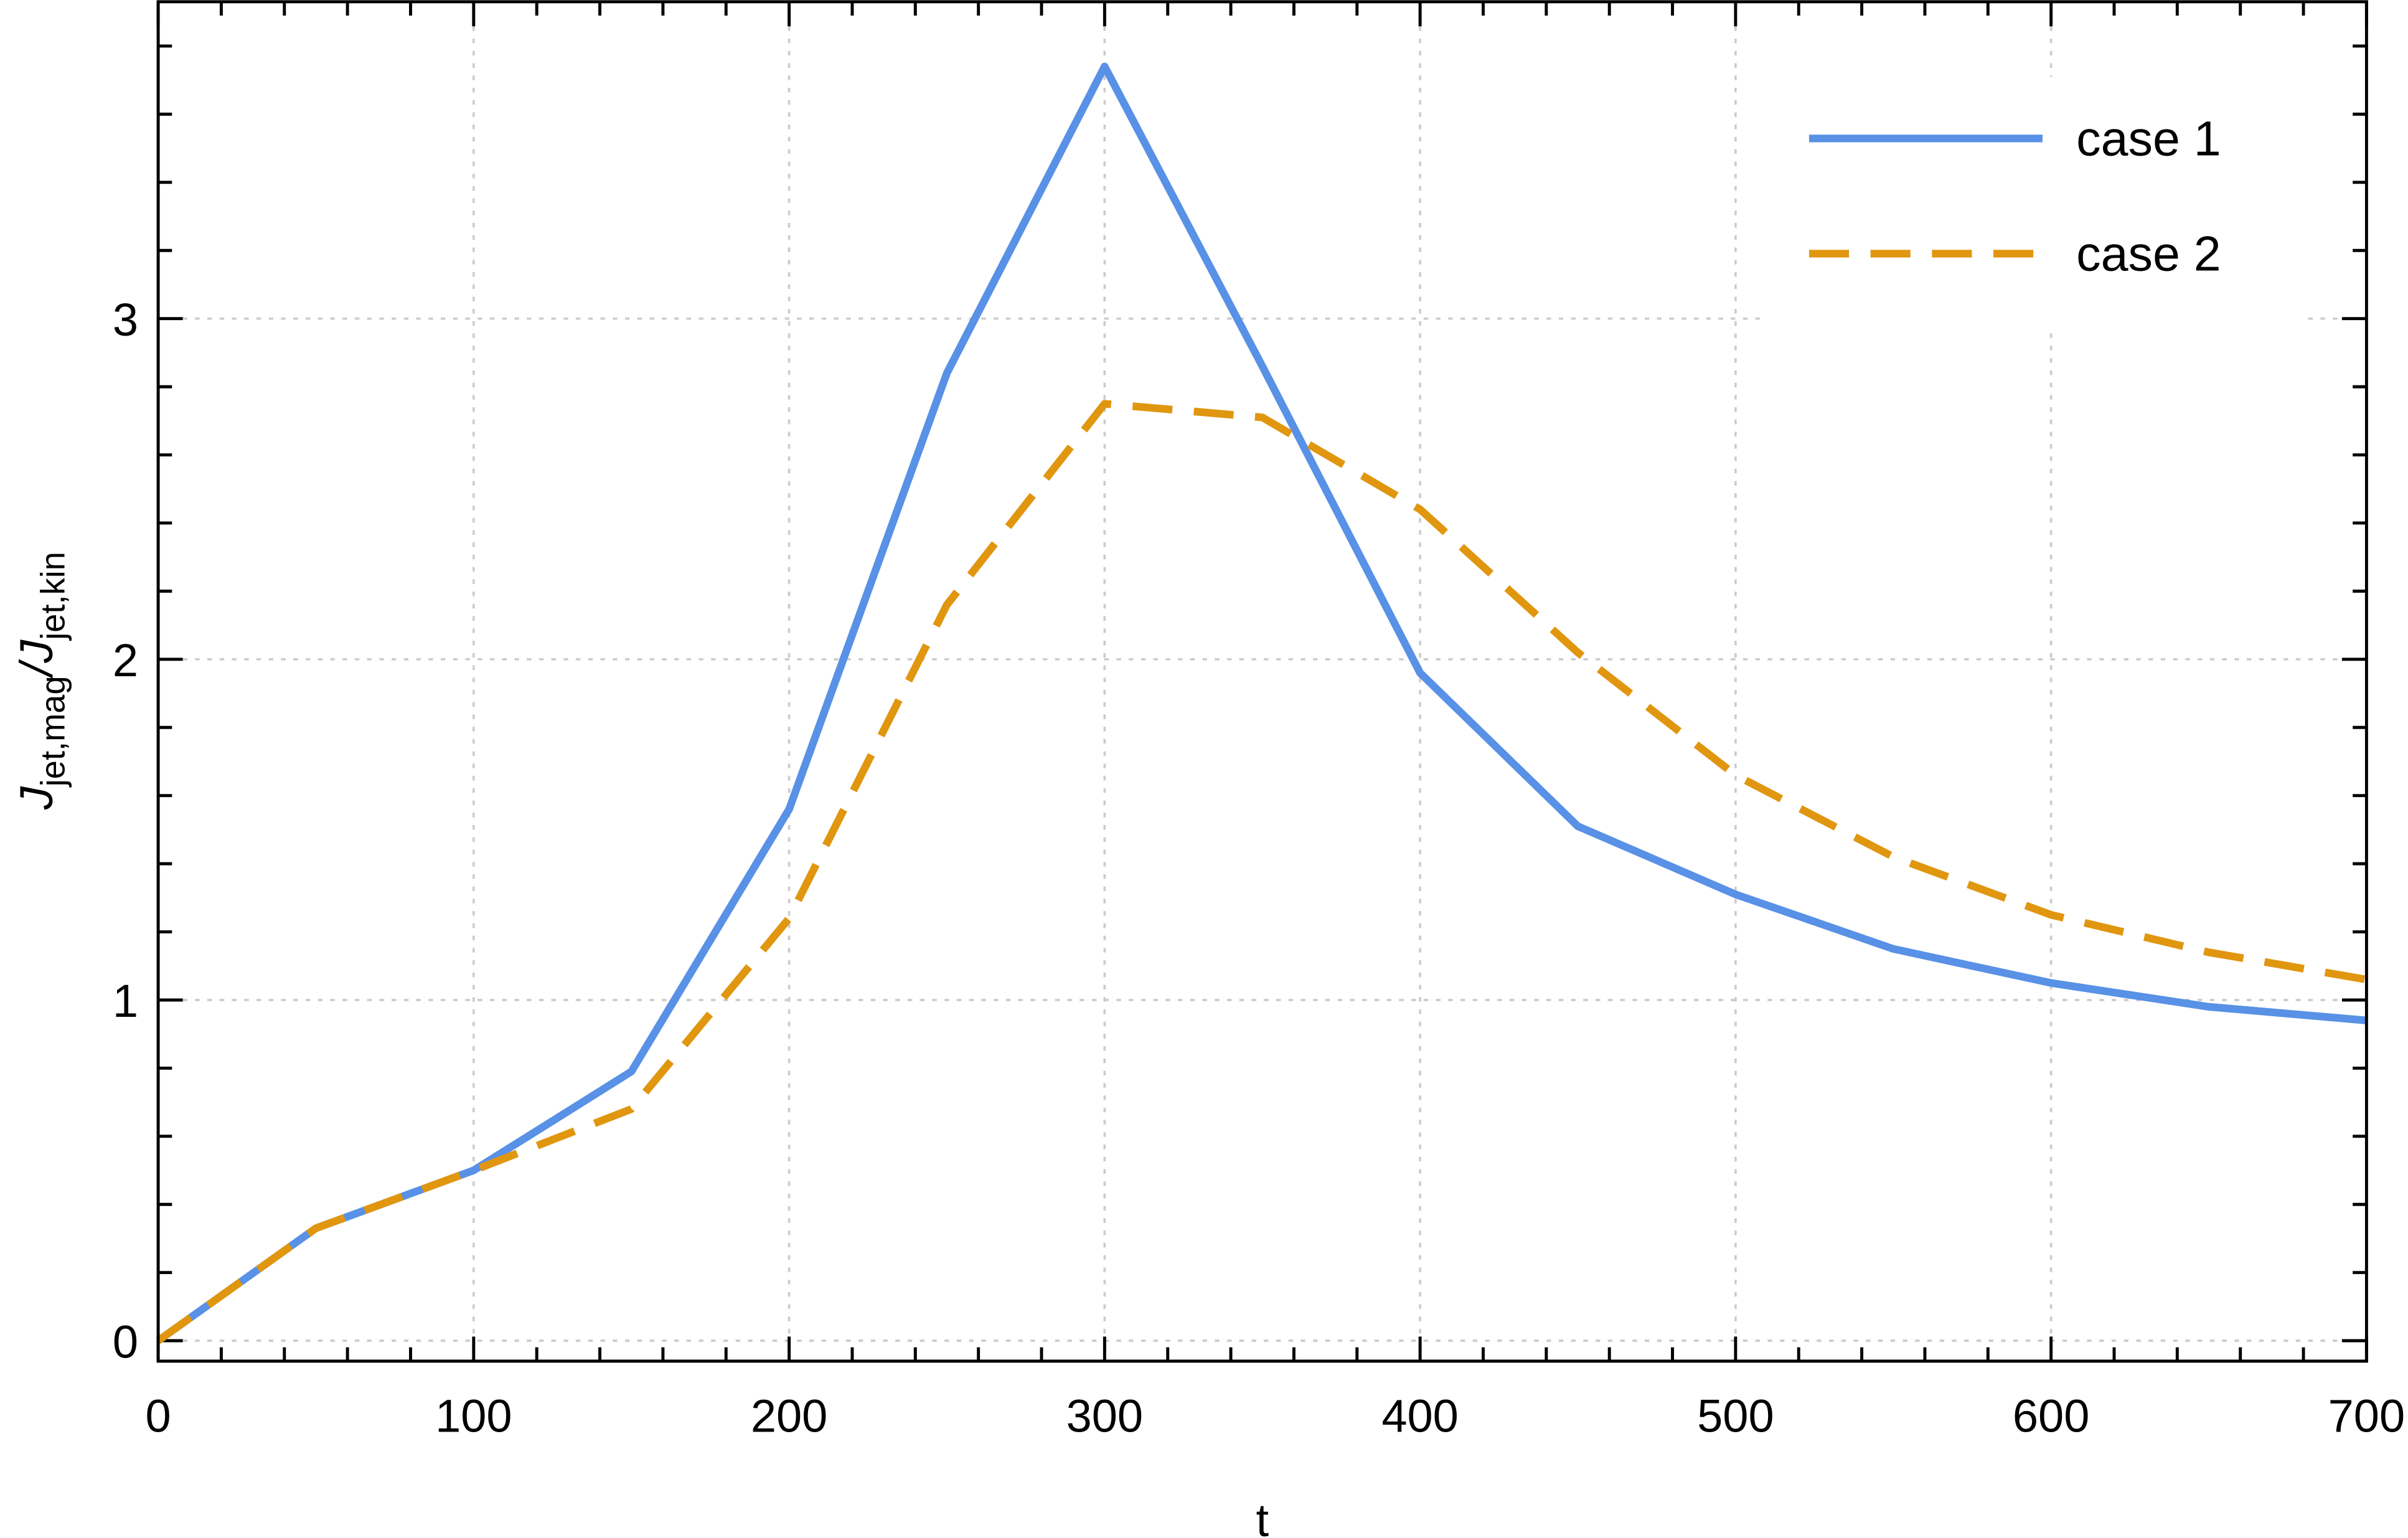 The width and height of the screenshot is (2408, 1538). What do you see at coordinates (2051, 1415) in the screenshot?
I see `x-tick-label: 600` at bounding box center [2051, 1415].